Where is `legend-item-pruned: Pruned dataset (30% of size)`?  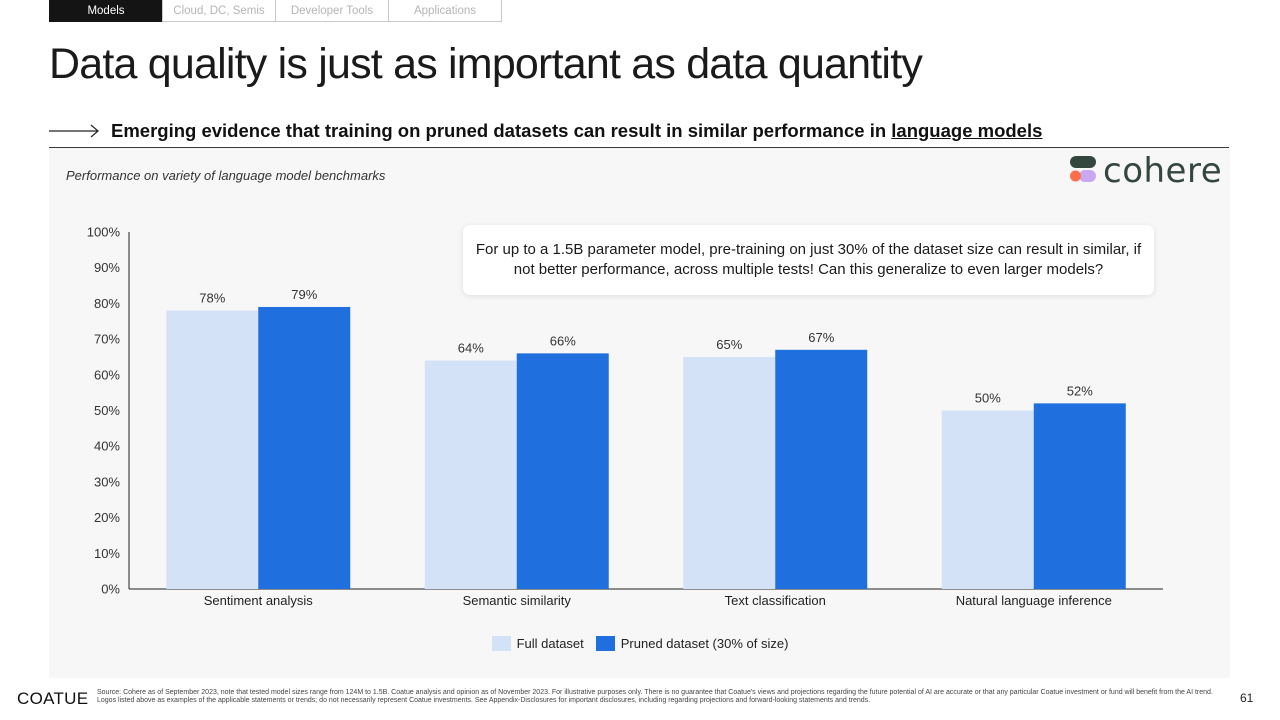 legend-item-pruned: Pruned dataset (30% of size) is located at coordinates (692, 643).